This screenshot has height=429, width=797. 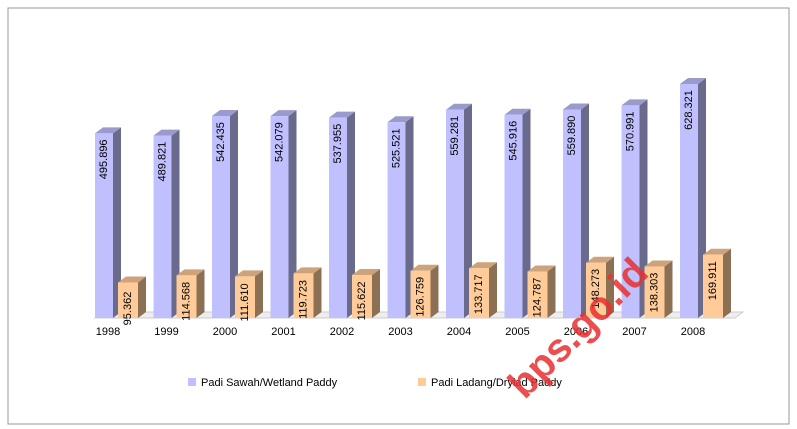 I want to click on value-label: 95.362, so click(x=128, y=309).